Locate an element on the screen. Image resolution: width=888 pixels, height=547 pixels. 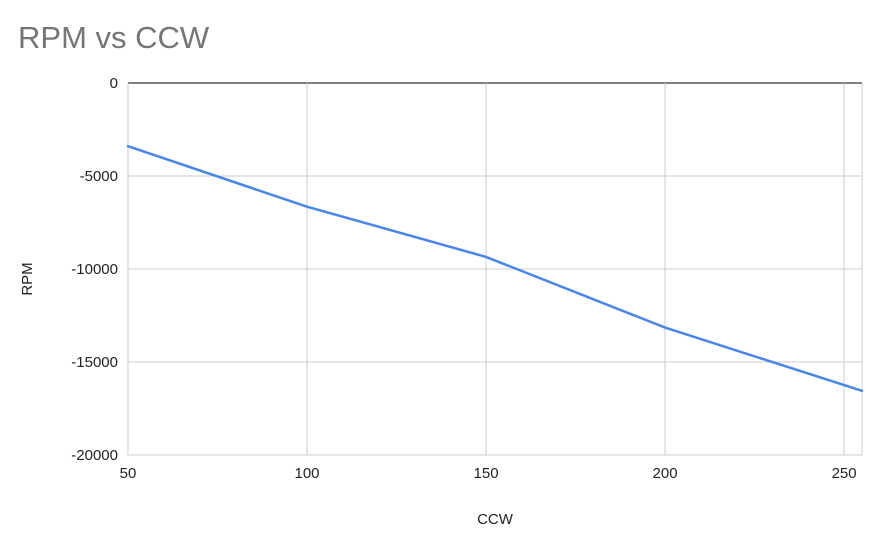
y-axis-title: RPM is located at coordinates (27, 278).